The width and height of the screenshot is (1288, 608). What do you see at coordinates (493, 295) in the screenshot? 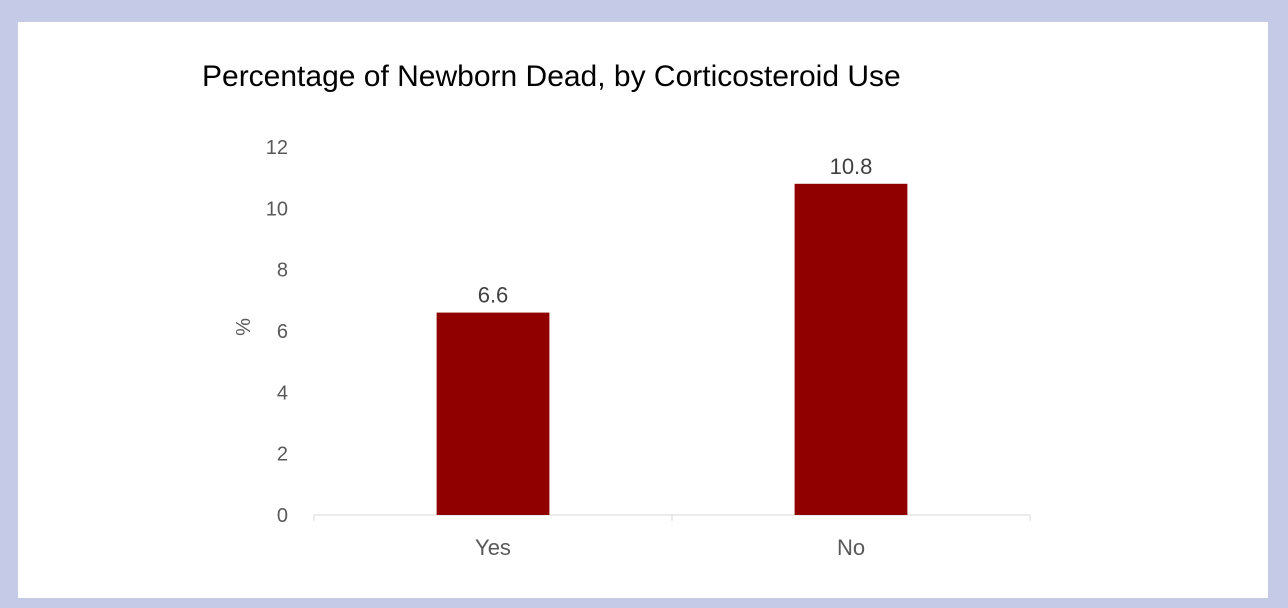
I see `data-label-yes: 6.6` at bounding box center [493, 295].